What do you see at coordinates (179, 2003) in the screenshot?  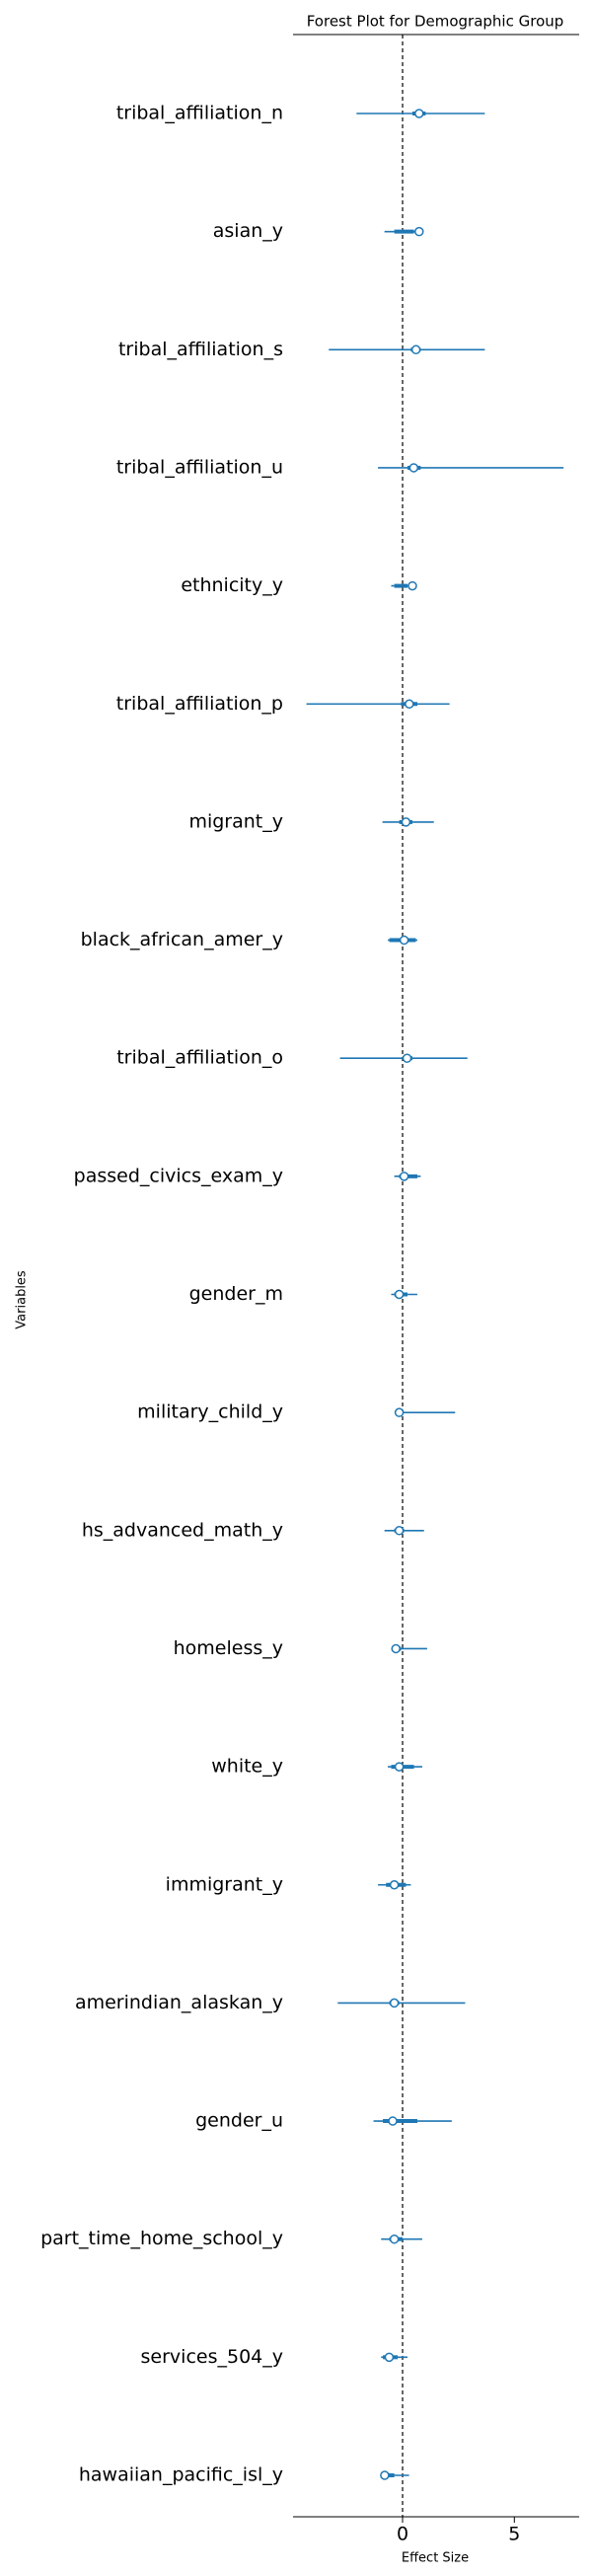 I see `y-tick-label: amerindian_alaskan_y` at bounding box center [179, 2003].